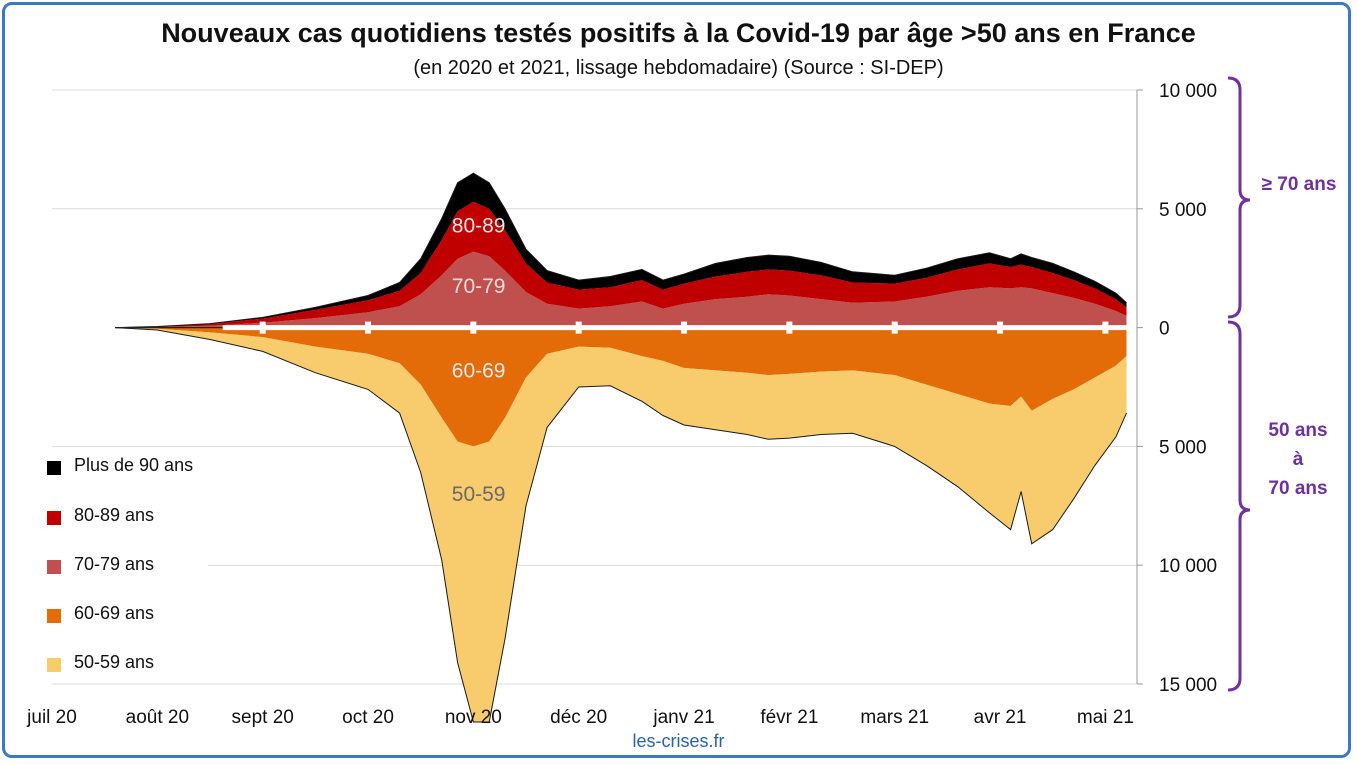 The width and height of the screenshot is (1357, 764). What do you see at coordinates (1188, 566) in the screenshot?
I see `y-tick-label-4: 10 000` at bounding box center [1188, 566].